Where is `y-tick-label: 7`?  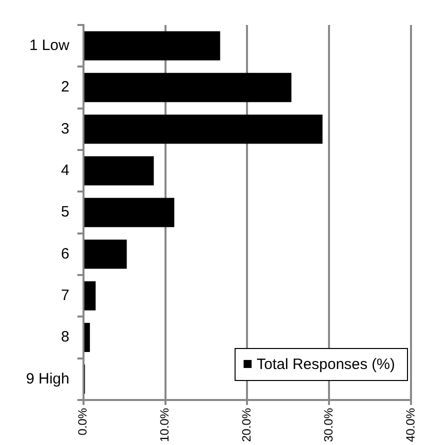
y-tick-label: 7 is located at coordinates (65, 295).